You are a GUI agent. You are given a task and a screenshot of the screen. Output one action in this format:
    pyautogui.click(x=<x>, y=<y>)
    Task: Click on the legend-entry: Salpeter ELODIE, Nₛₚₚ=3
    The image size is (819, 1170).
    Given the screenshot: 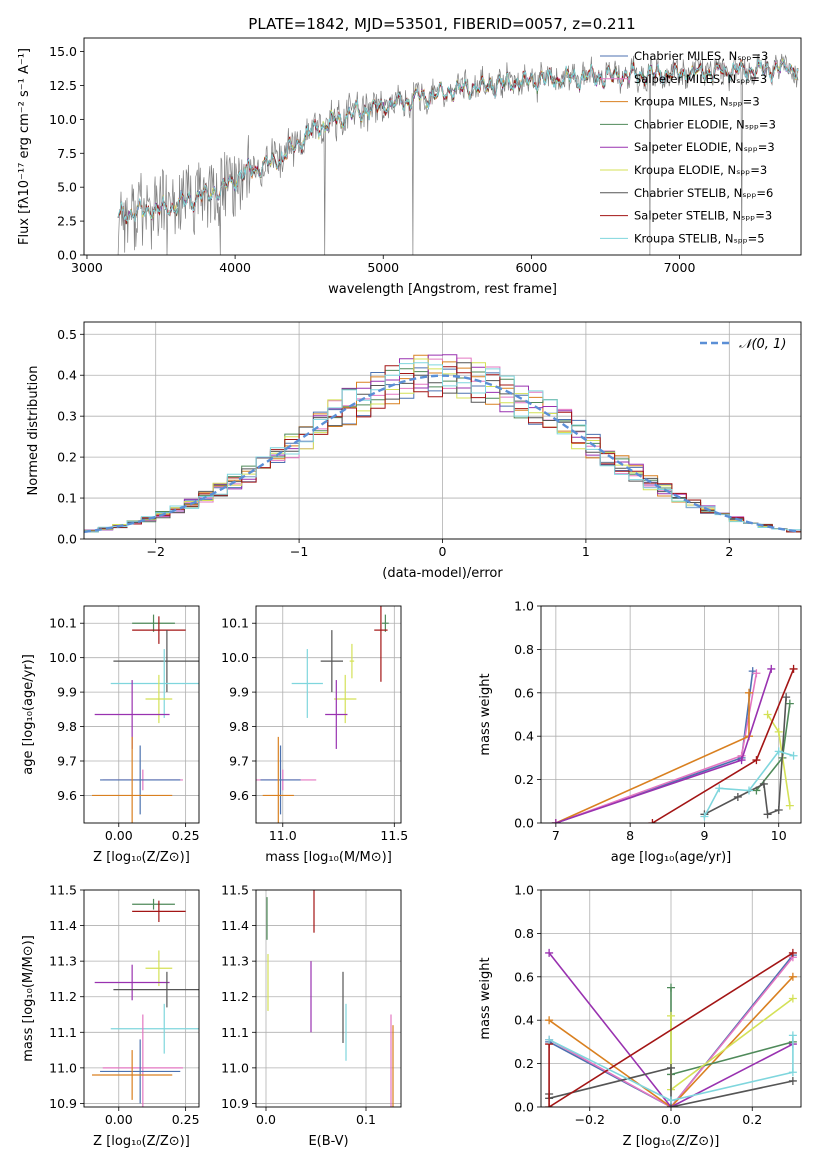 What is the action you would take?
    pyautogui.click(x=704, y=147)
    